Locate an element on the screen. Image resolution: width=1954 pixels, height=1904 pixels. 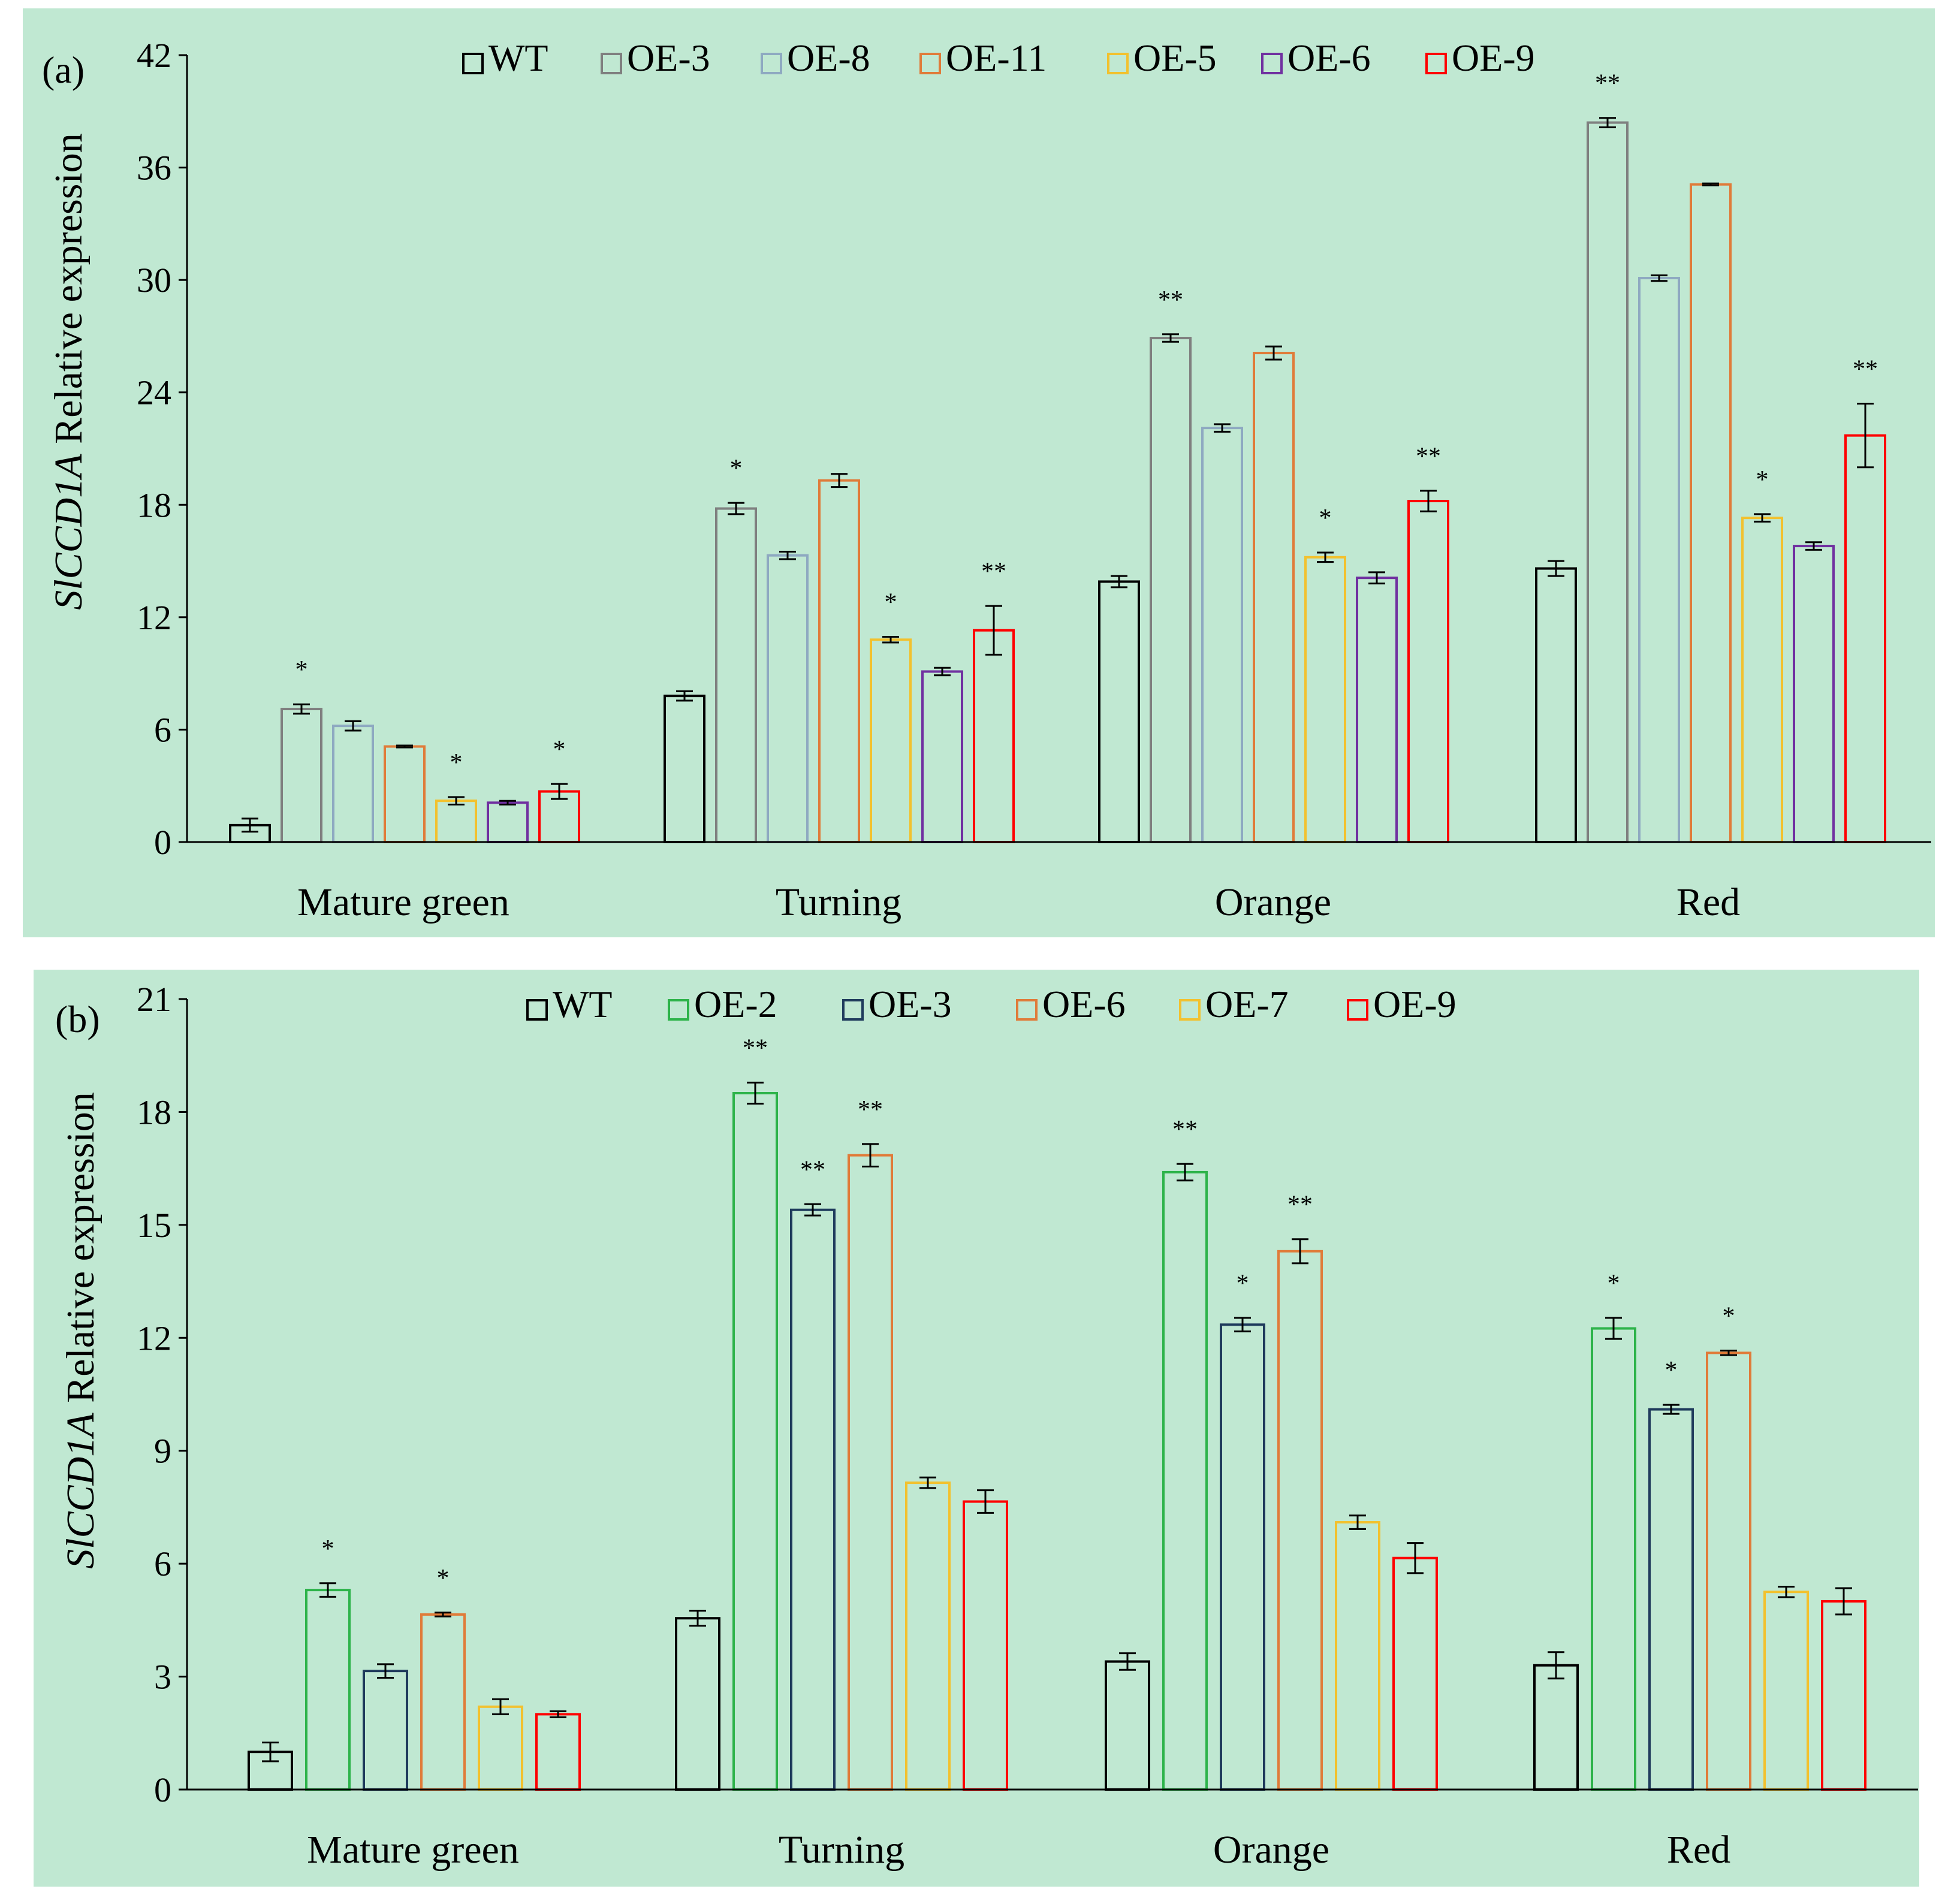
panel-a-y-tick-label: 30 is located at coordinates (154, 280).